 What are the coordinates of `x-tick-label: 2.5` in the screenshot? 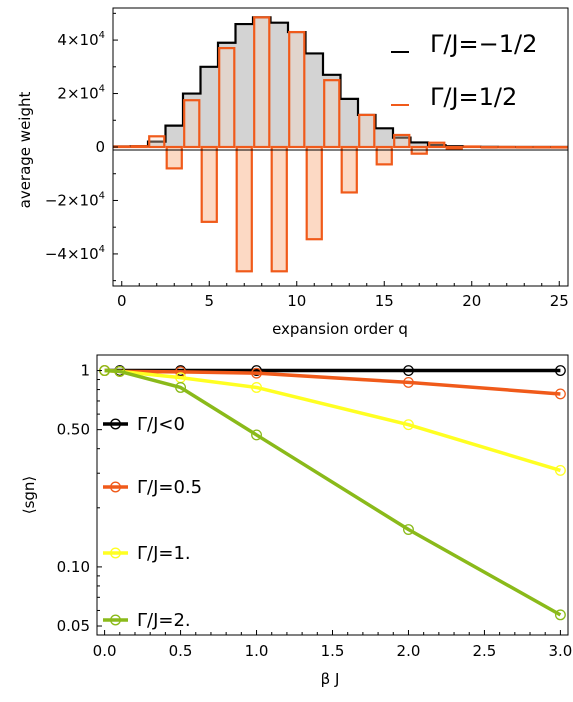 It's located at (485, 651).